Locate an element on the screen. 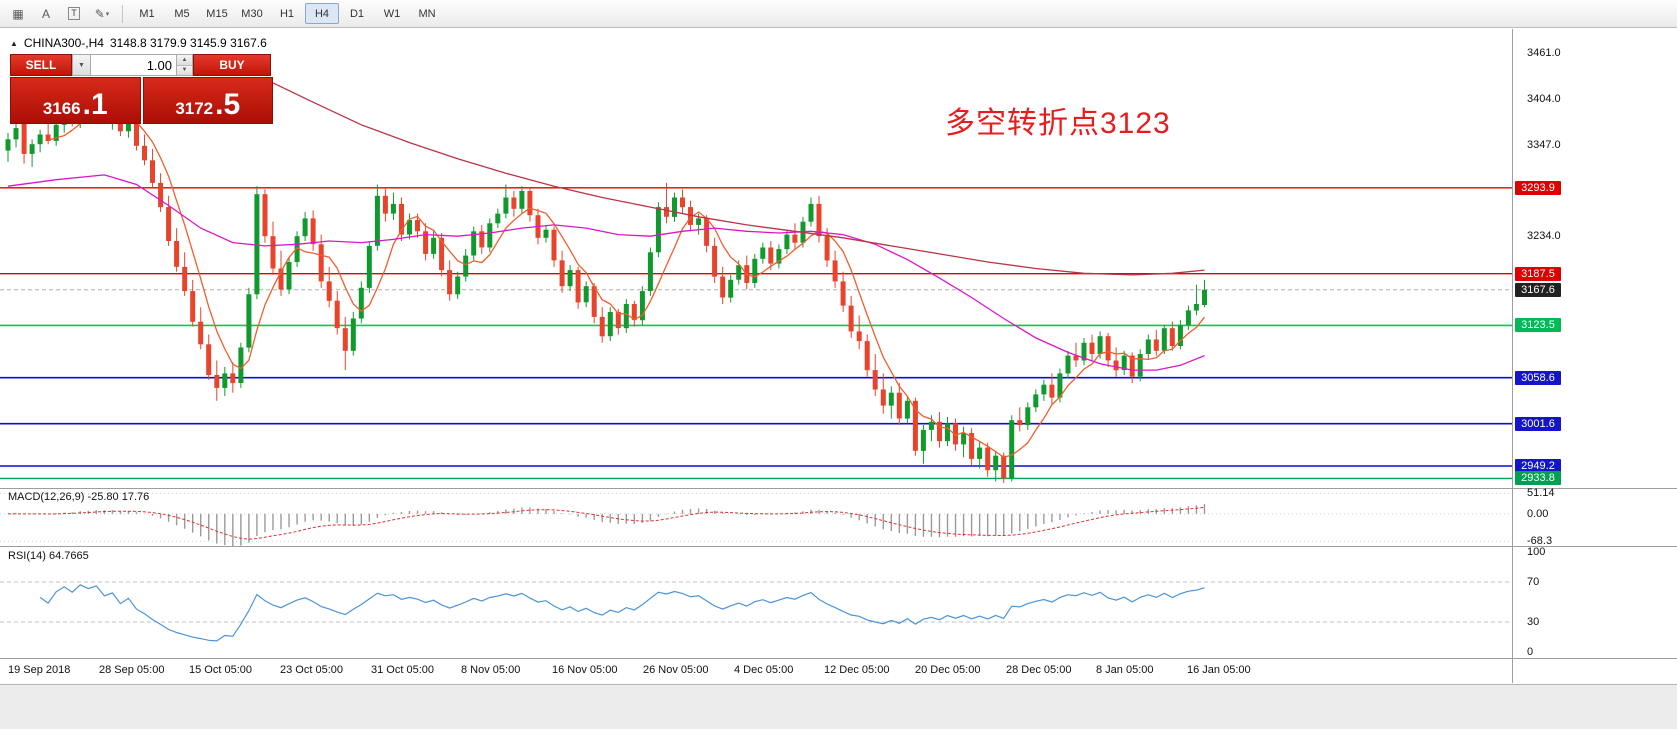 The height and width of the screenshot is (729, 1677). time-axis-label: 16 Jan 05:00 is located at coordinates (1219, 670).